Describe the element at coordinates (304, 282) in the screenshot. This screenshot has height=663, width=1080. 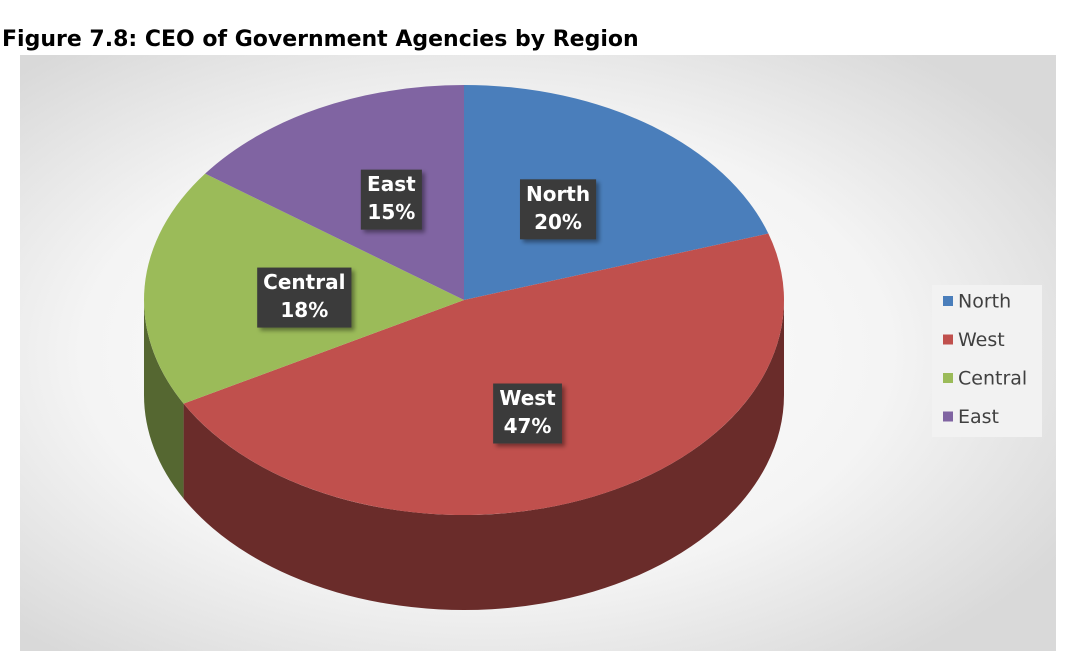
I see `data-label-name: Central` at that location.